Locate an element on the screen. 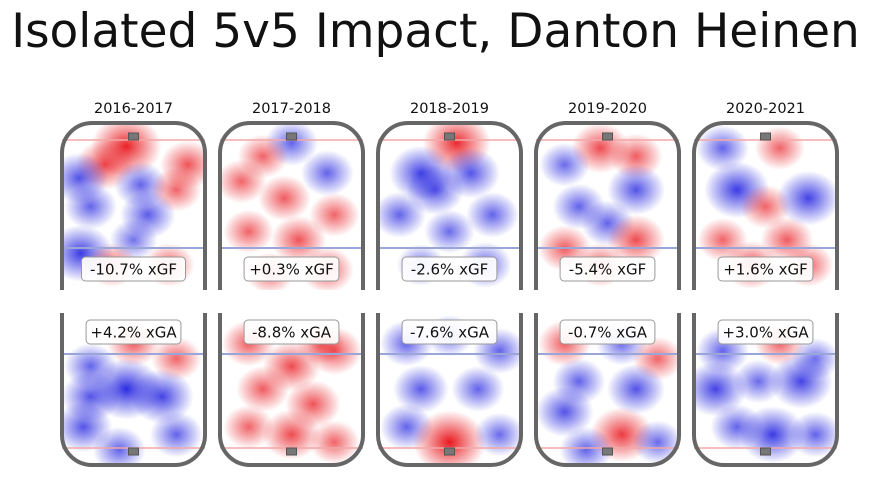 Image resolution: width=871 pixels, height=491 pixels. xgf-label: -2.6% xGF is located at coordinates (449, 270).